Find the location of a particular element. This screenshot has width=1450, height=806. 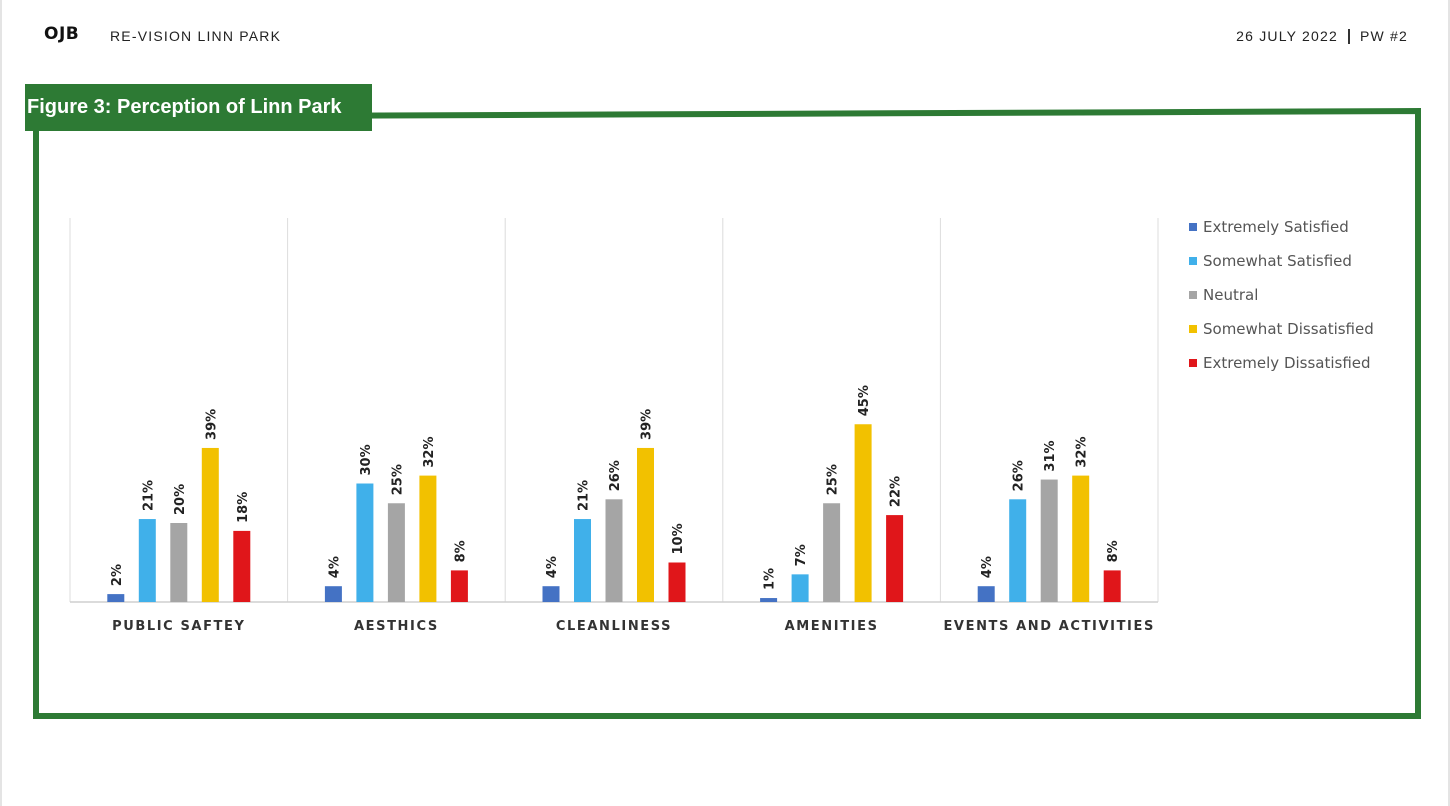

page-edge-left is located at coordinates (1, 403).